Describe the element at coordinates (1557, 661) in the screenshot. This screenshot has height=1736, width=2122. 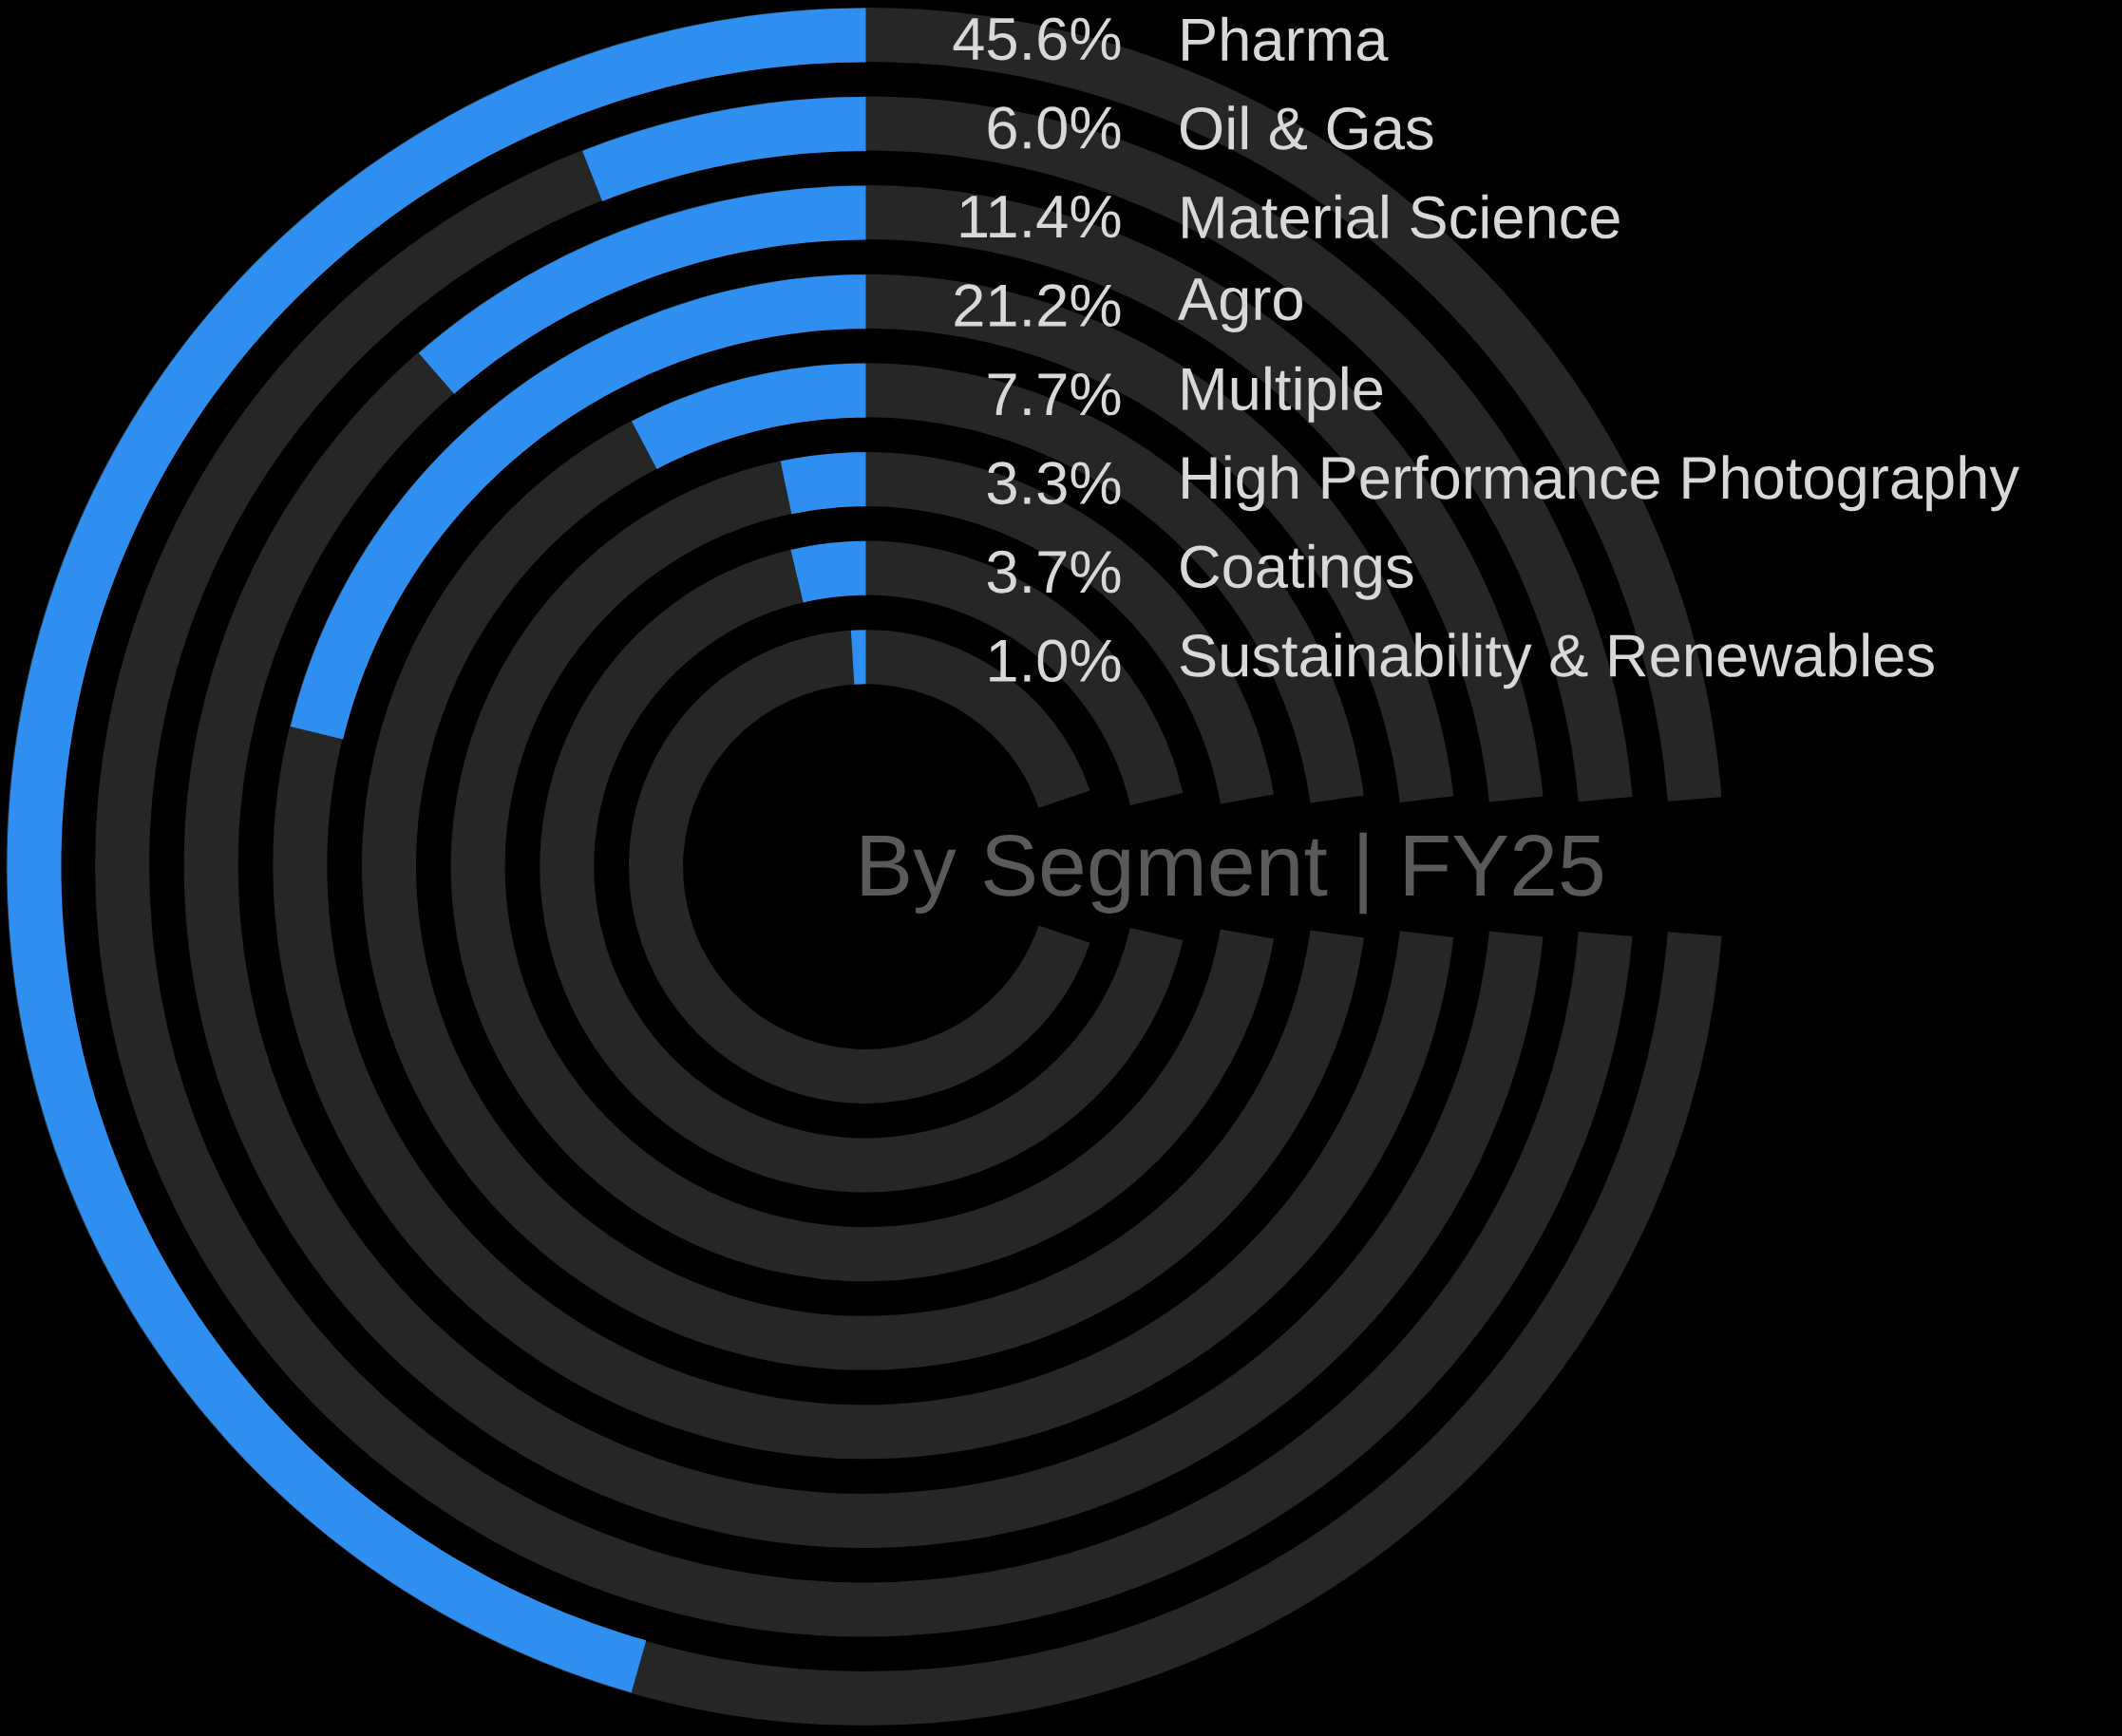
I see `category-label: Sustainability & Renewables` at that location.